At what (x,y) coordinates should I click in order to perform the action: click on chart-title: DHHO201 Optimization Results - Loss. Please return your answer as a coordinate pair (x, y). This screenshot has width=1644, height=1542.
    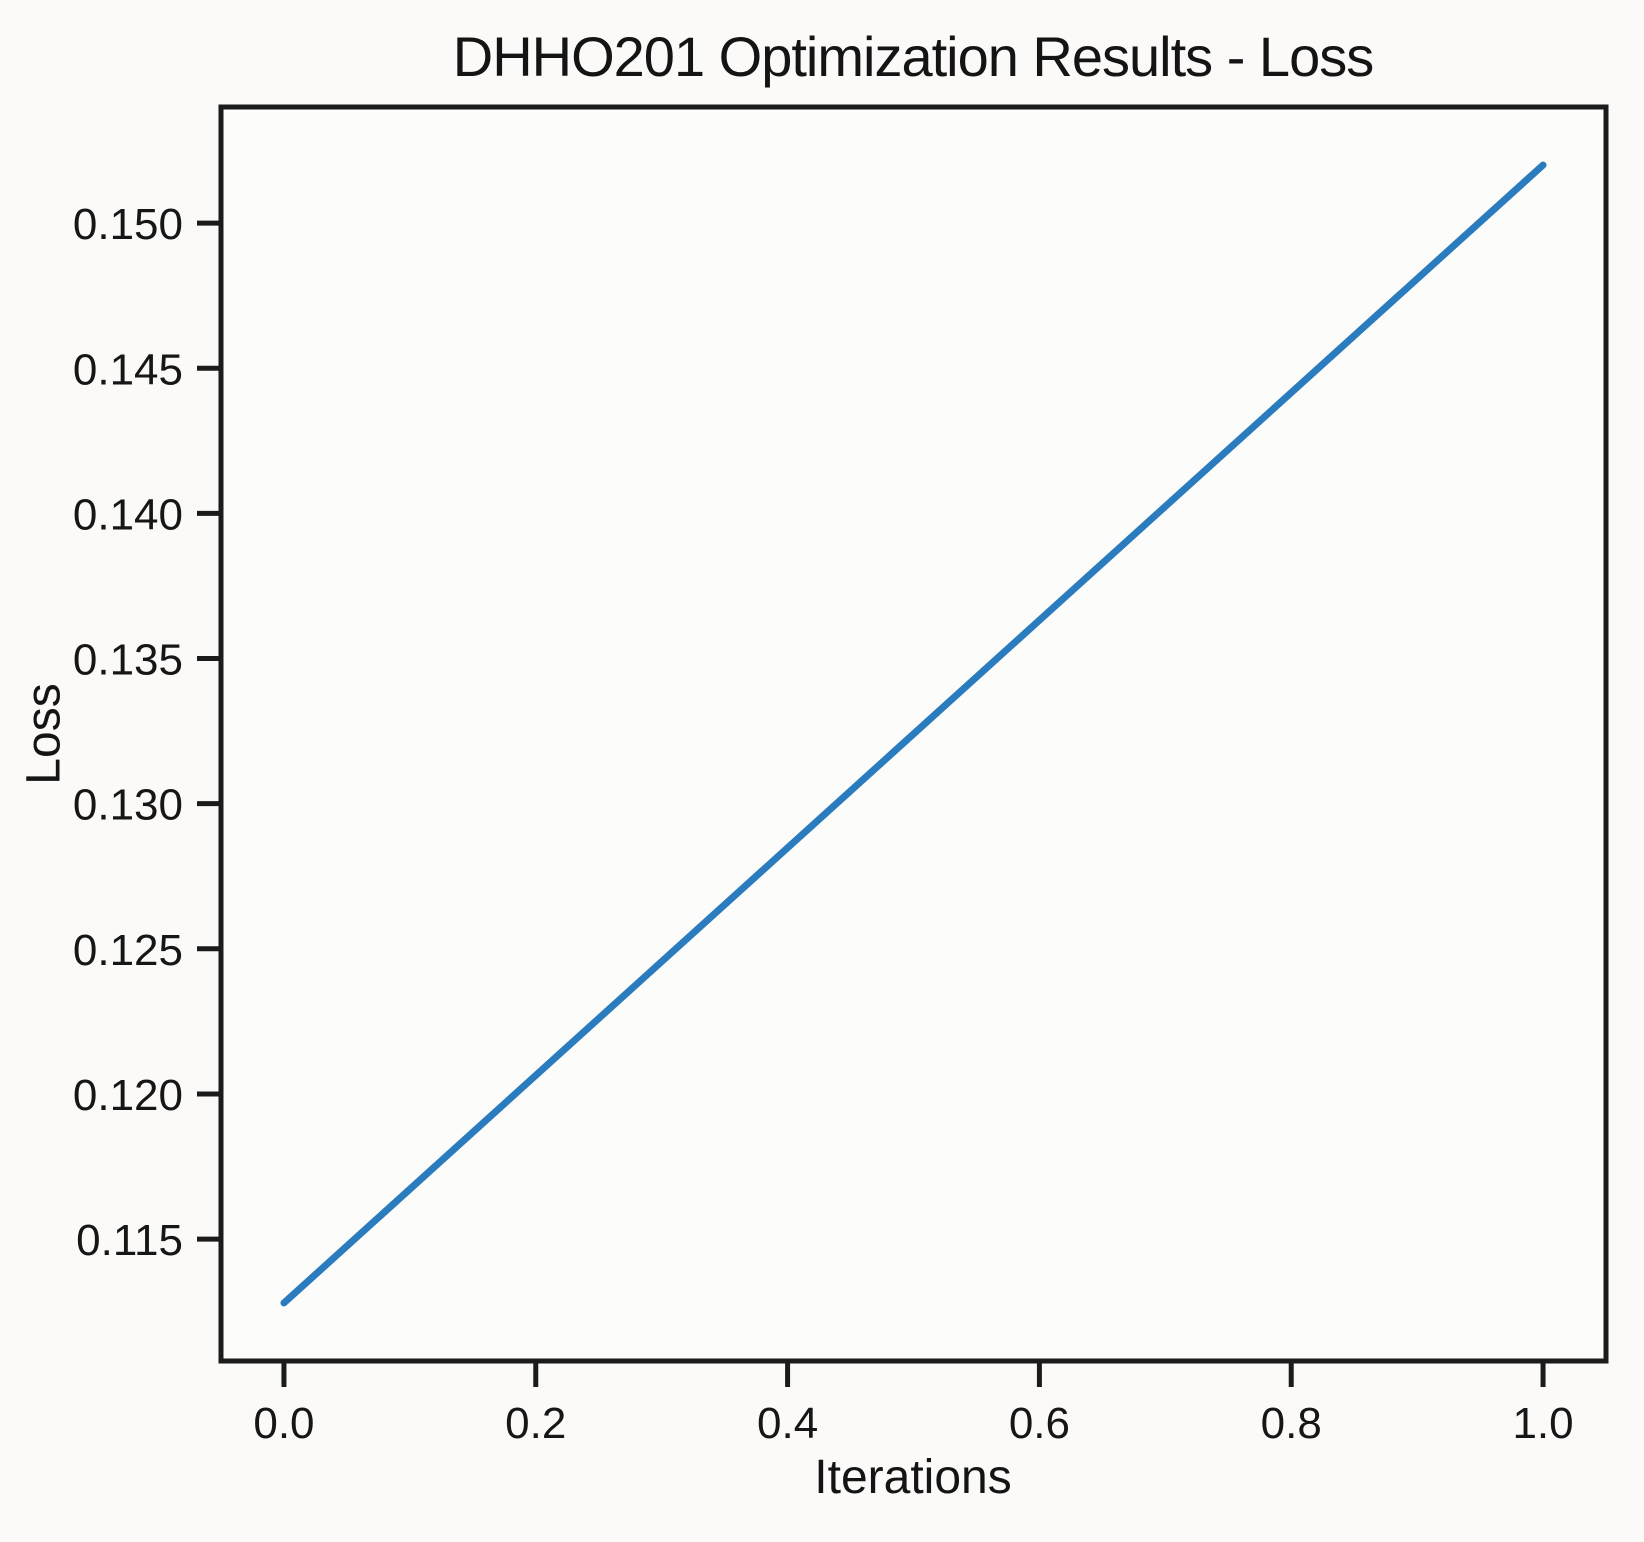
    Looking at the image, I should click on (913, 56).